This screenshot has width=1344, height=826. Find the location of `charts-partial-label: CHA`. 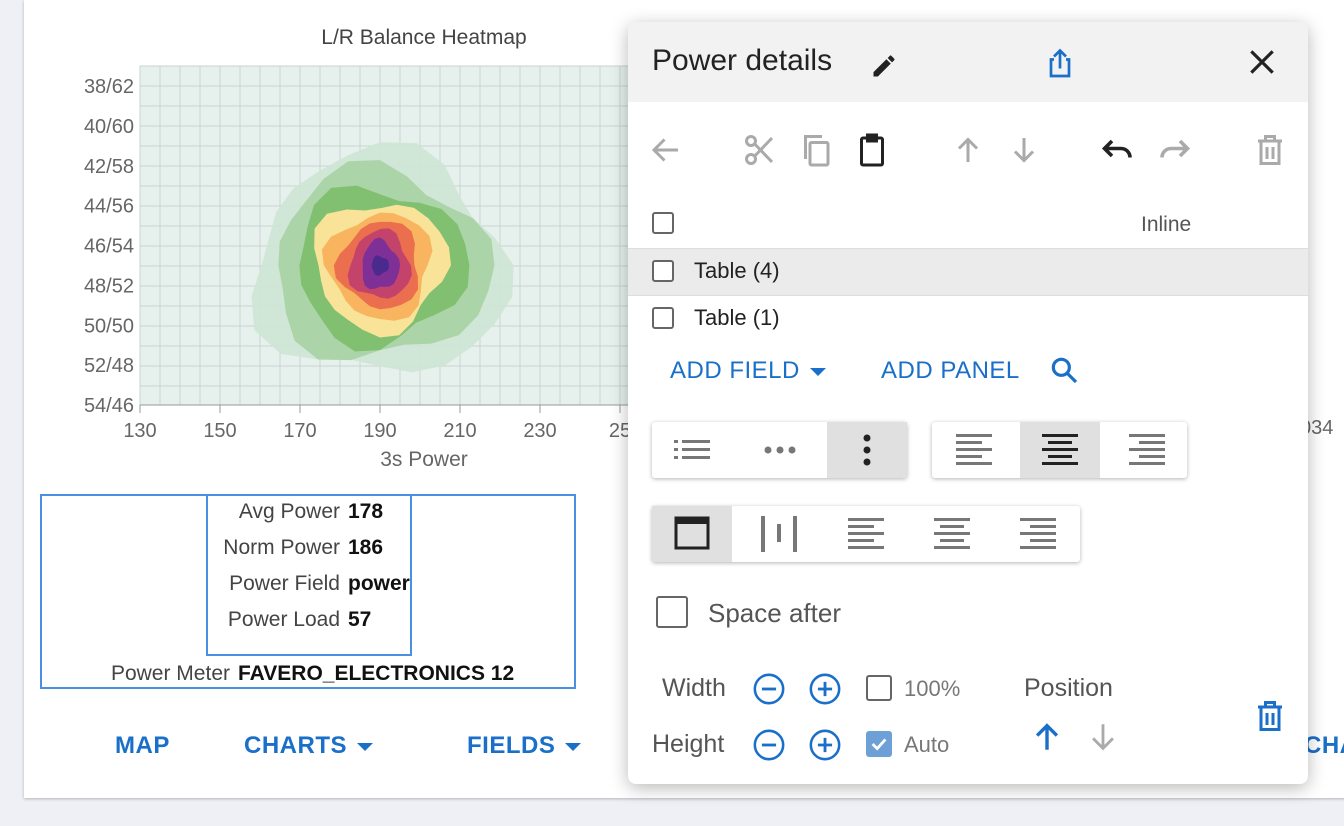

charts-partial-label: CHA is located at coordinates (1324, 745).